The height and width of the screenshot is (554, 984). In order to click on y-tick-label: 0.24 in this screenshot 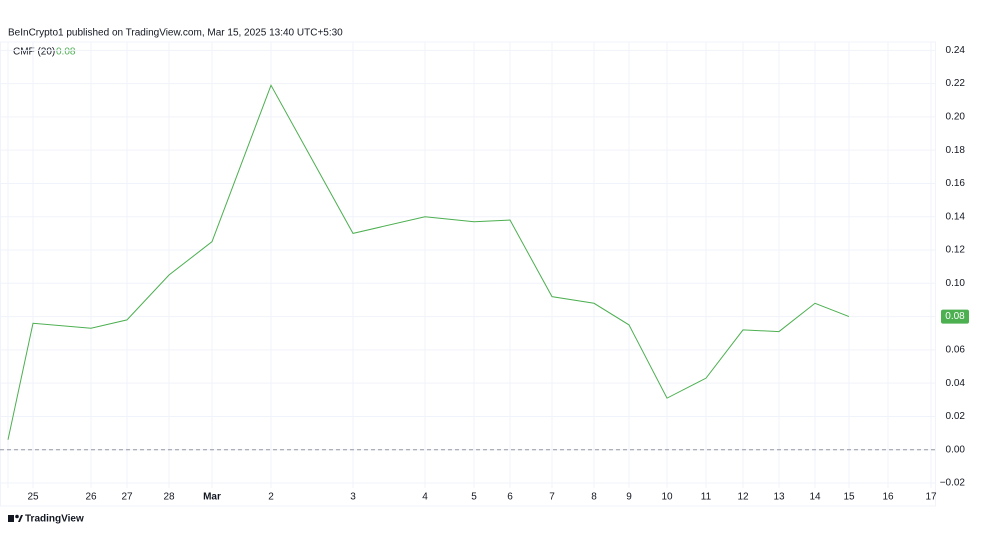, I will do `click(956, 50)`.